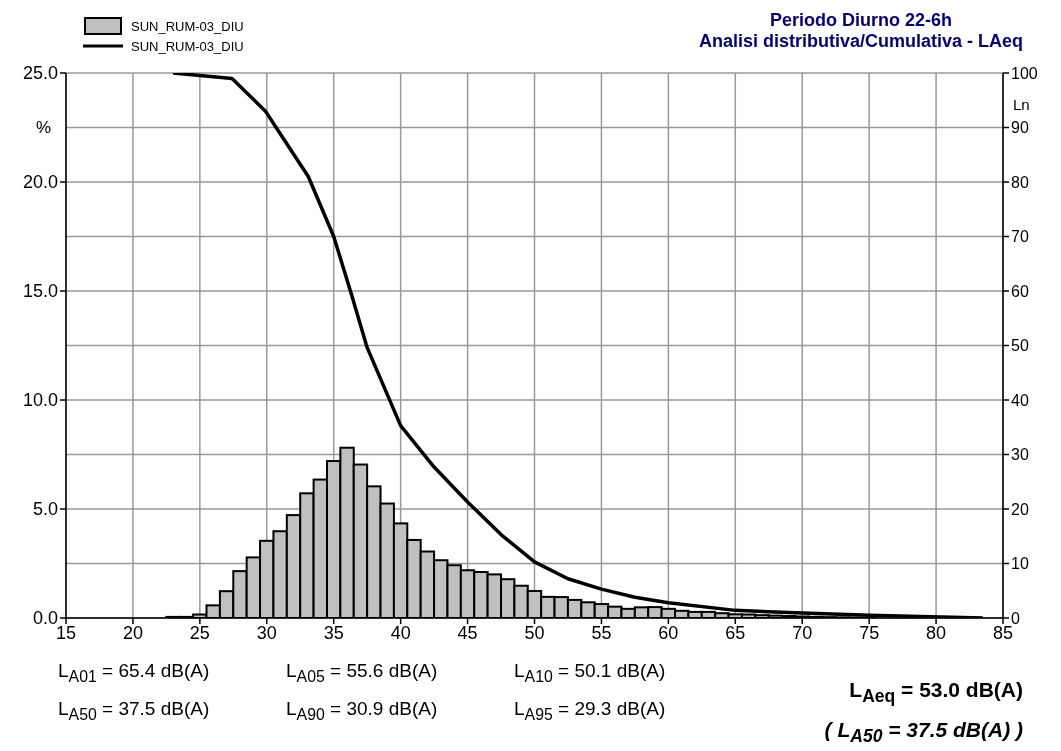 This screenshot has height=751, width=1061. Describe the element at coordinates (1020, 346) in the screenshot. I see `y2-tick-label: 50` at that location.